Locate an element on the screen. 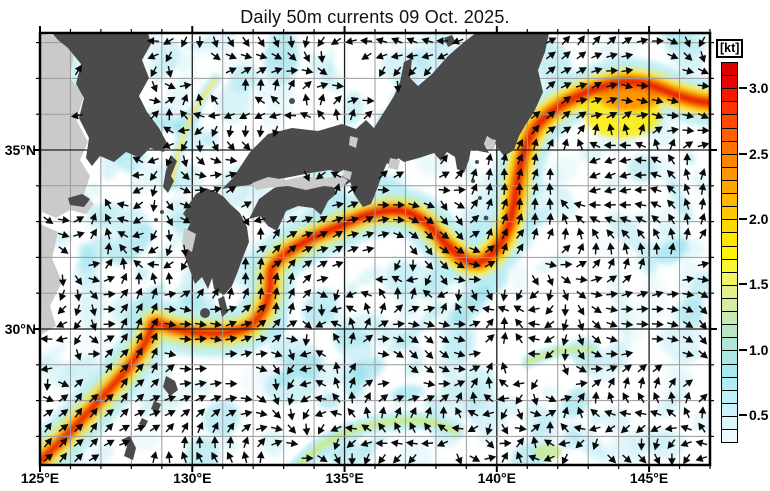 This screenshot has height=491, width=770. lon-axis-label: 140°E is located at coordinates (496, 478).